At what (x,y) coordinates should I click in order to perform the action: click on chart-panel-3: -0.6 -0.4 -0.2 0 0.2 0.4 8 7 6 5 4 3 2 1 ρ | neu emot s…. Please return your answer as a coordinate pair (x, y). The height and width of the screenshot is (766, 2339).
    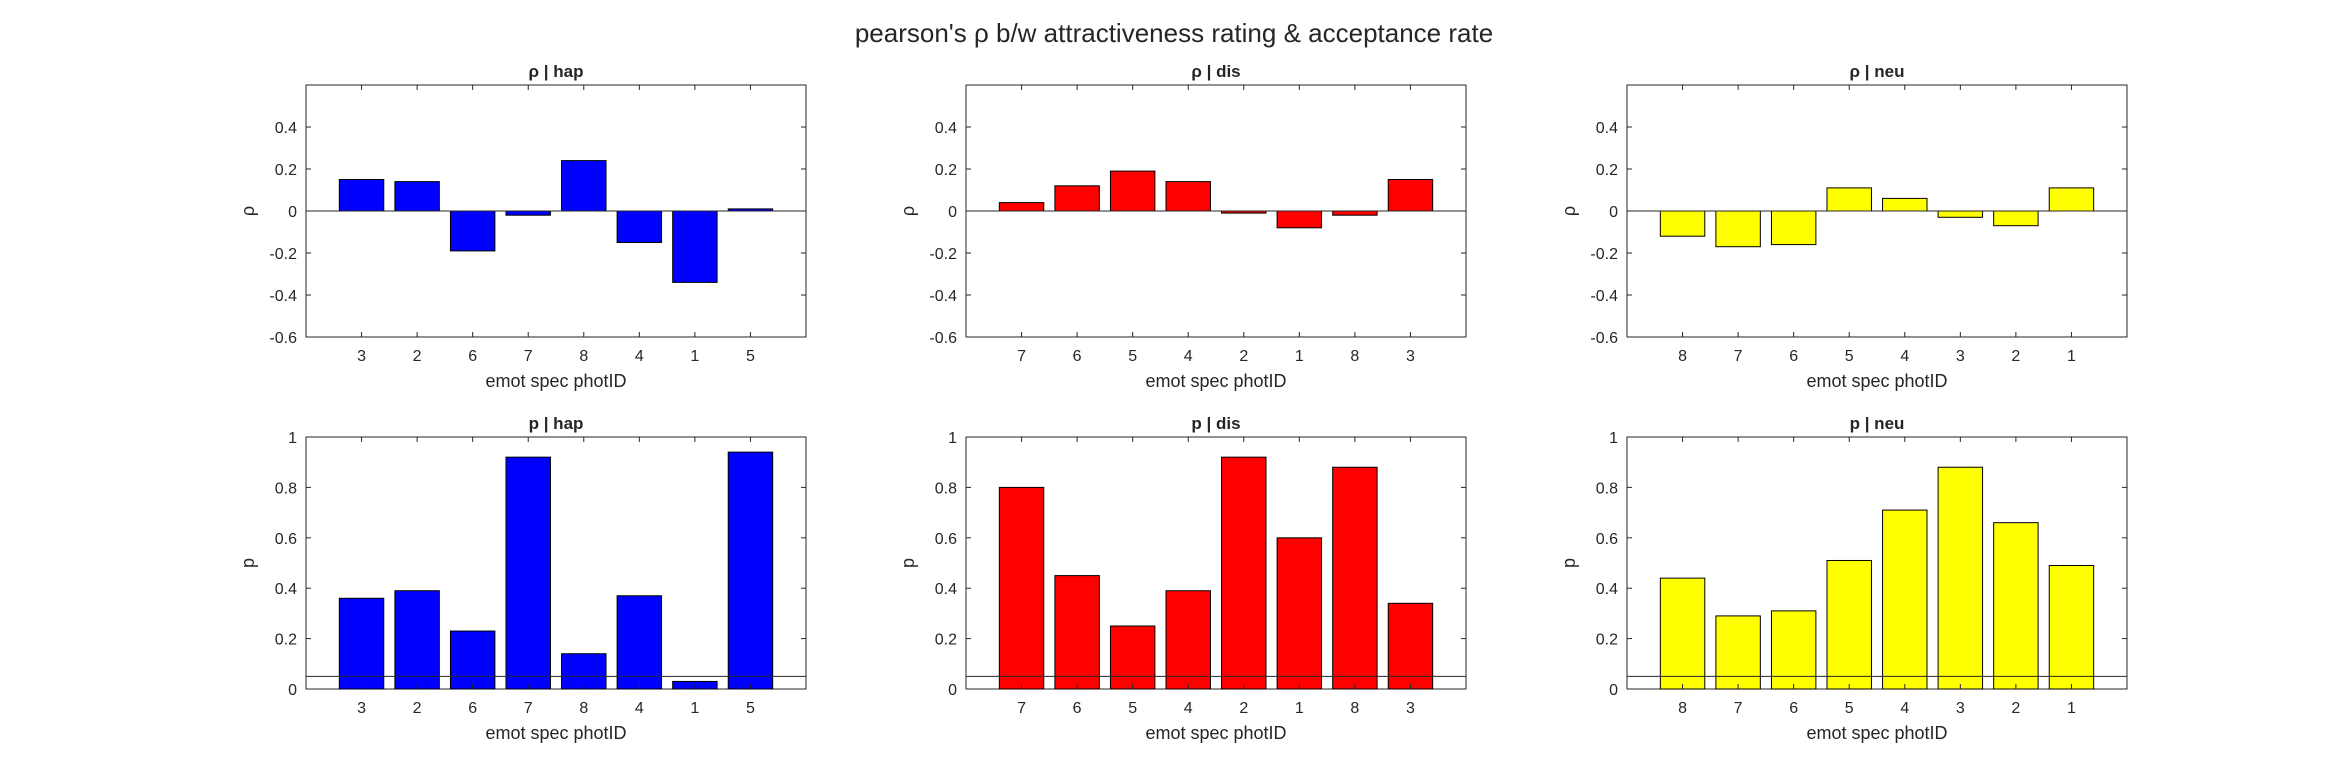
    Looking at the image, I should click on (1843, 226).